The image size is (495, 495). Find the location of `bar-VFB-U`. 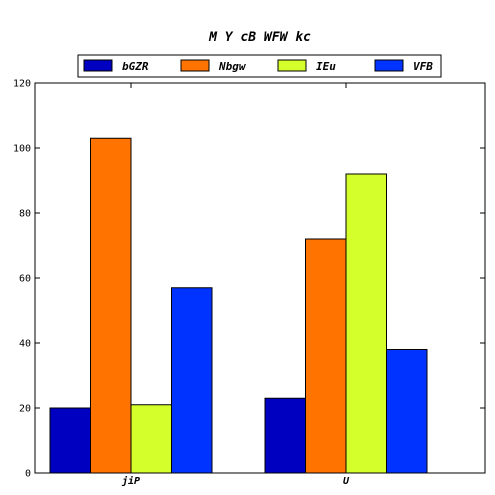

bar-VFB-U is located at coordinates (407, 411).